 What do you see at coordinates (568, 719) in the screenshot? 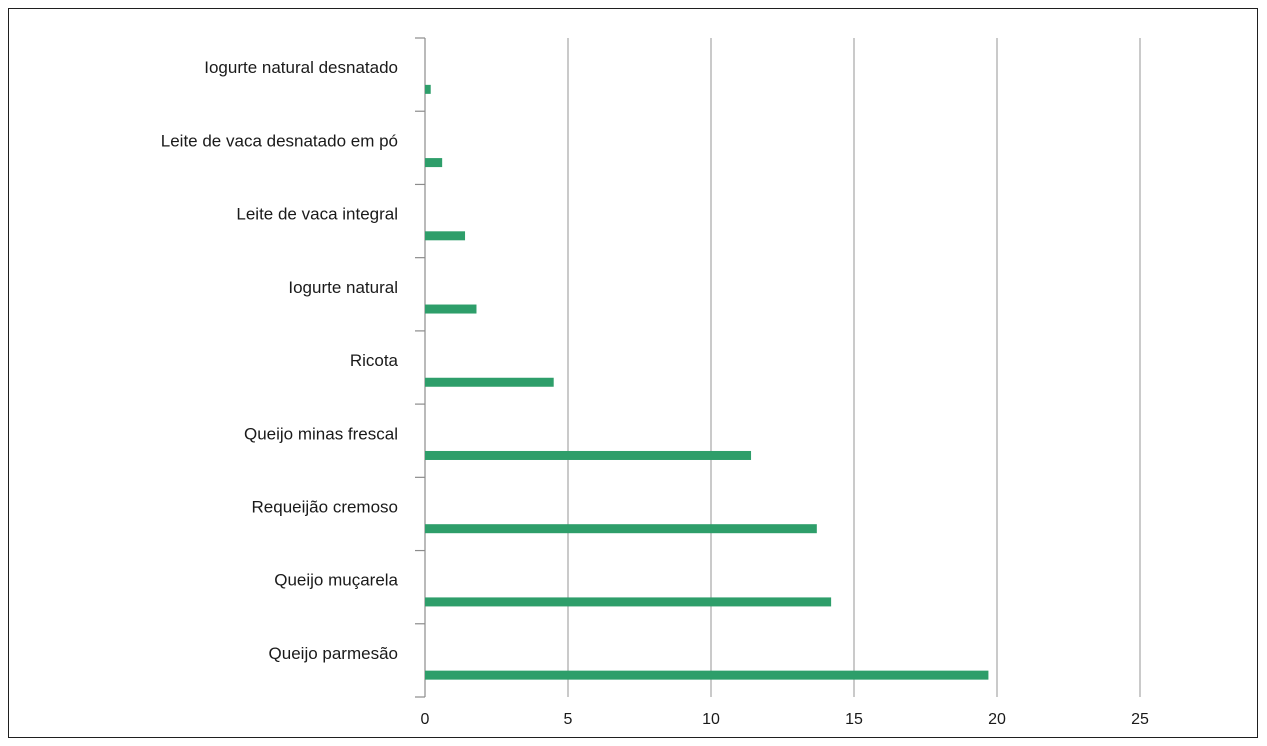
I see `x-tick-label: 5` at bounding box center [568, 719].